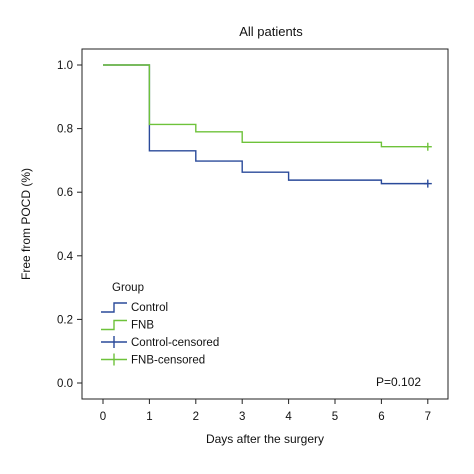  What do you see at coordinates (65, 320) in the screenshot?
I see `y-tick-label: 0.2` at bounding box center [65, 320].